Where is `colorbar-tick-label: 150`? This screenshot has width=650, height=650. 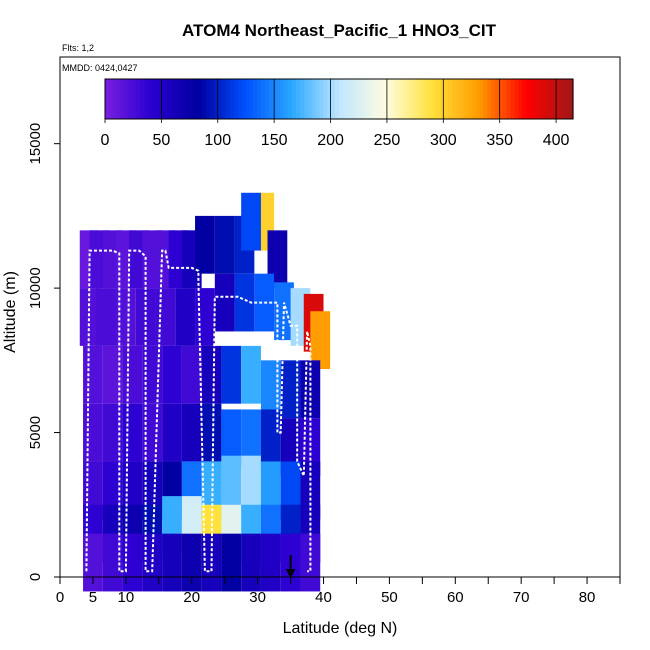 colorbar-tick-label: 150 is located at coordinates (274, 140).